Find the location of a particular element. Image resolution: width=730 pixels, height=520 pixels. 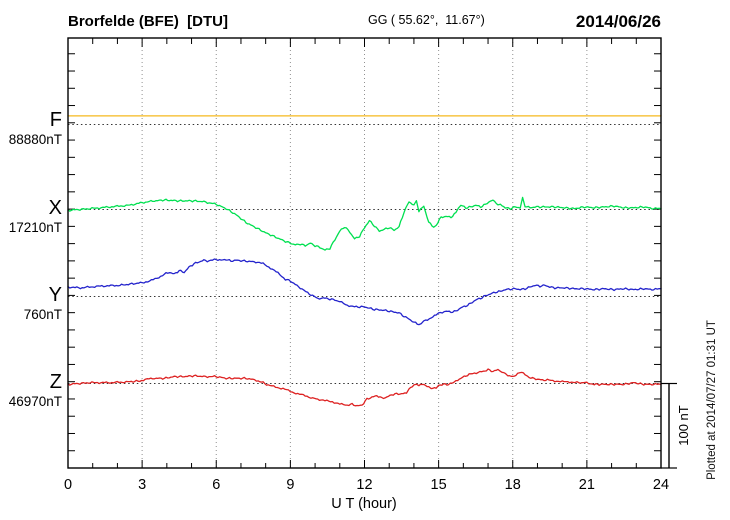

x-axis-label: U T (hour) is located at coordinates (364, 504).